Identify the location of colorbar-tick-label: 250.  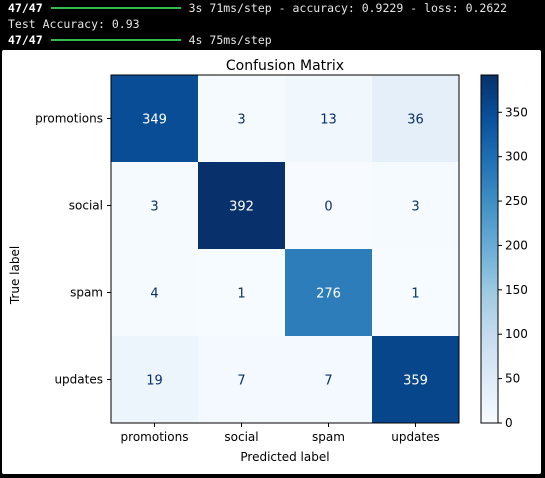
(516, 201).